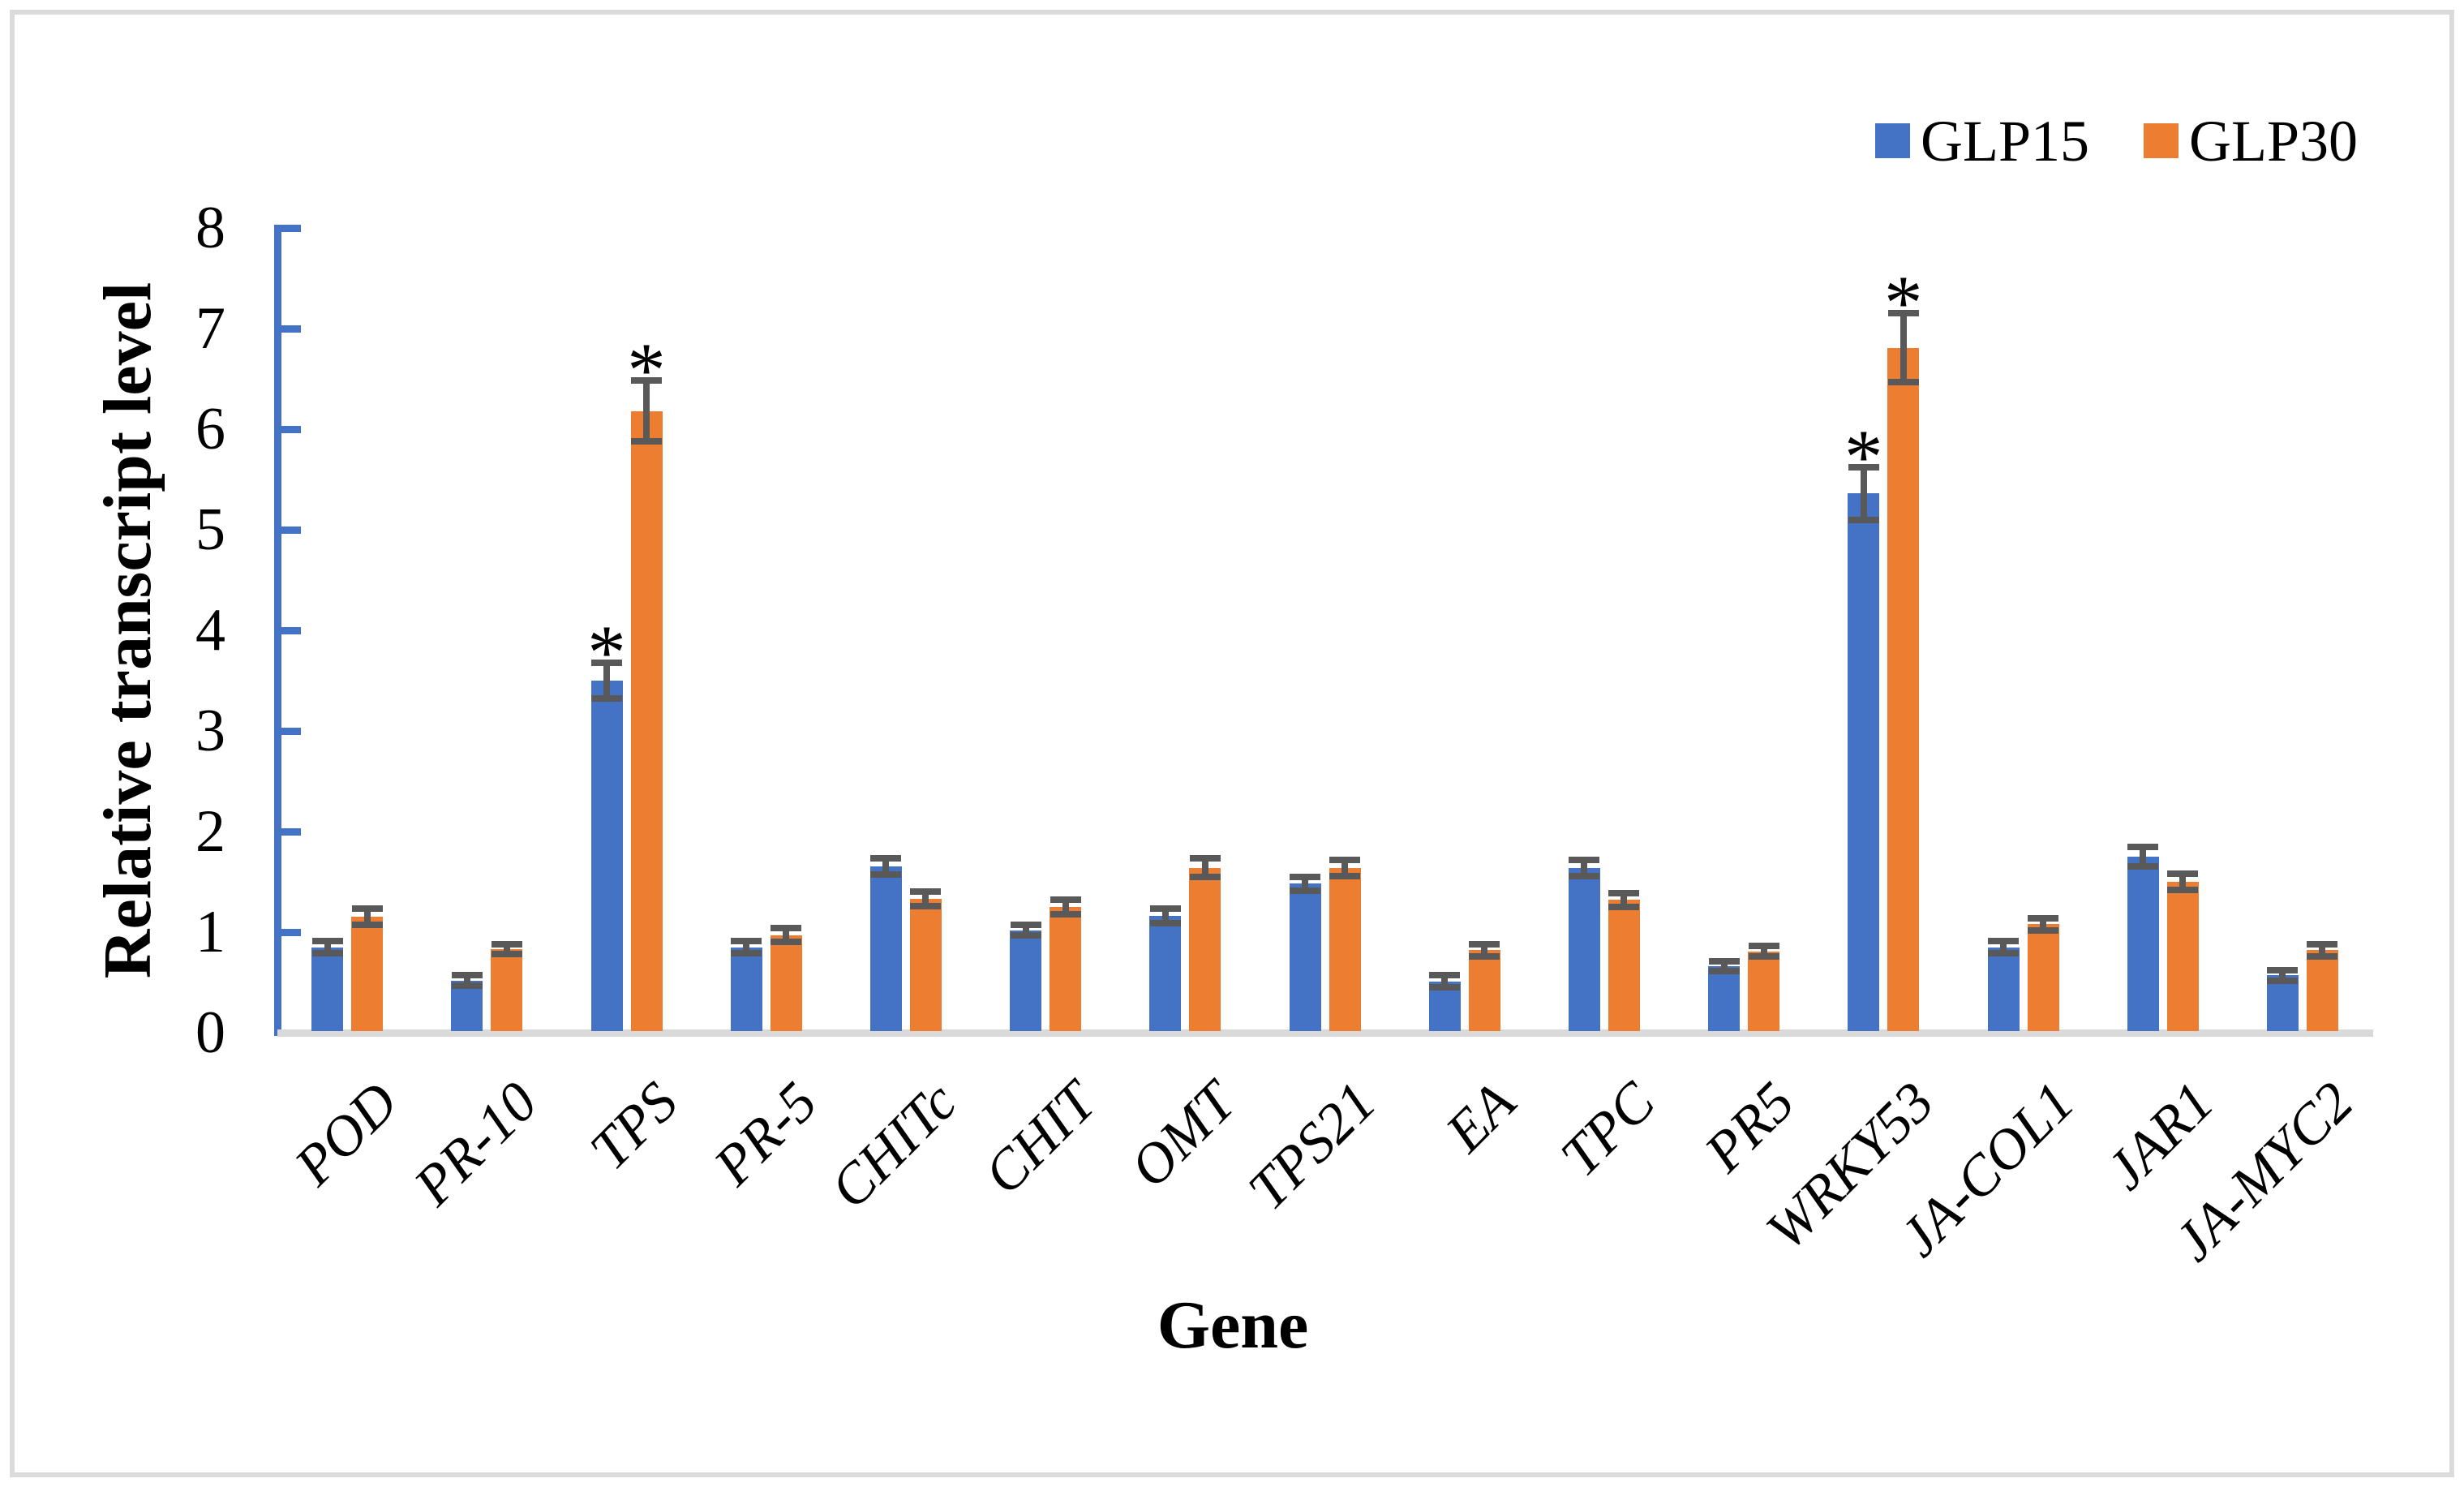 This screenshot has height=1487, width=2464. I want to click on bar-GLP15-POD, so click(327, 989).